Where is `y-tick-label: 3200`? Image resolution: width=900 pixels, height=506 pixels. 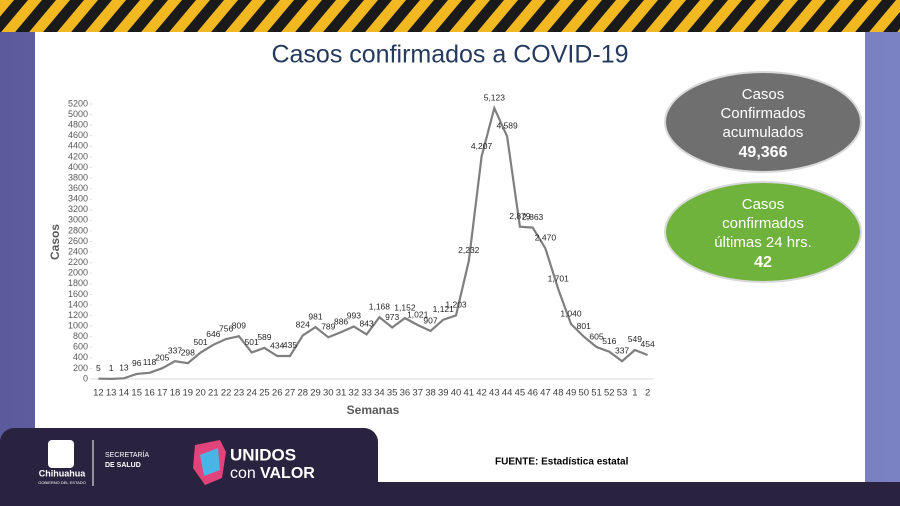 y-tick-label: 3200 is located at coordinates (78, 209).